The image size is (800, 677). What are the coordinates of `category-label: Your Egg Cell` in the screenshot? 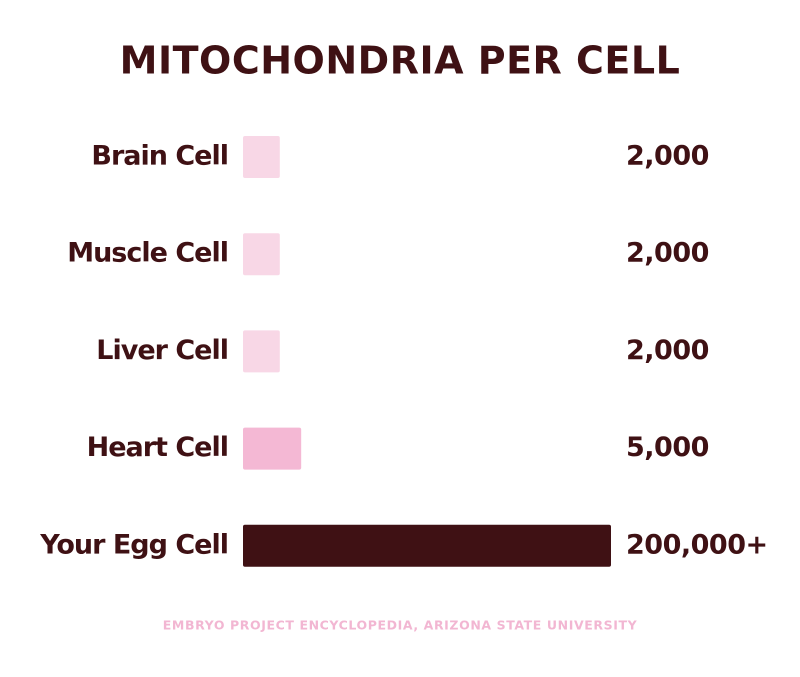 It's located at (133, 544).